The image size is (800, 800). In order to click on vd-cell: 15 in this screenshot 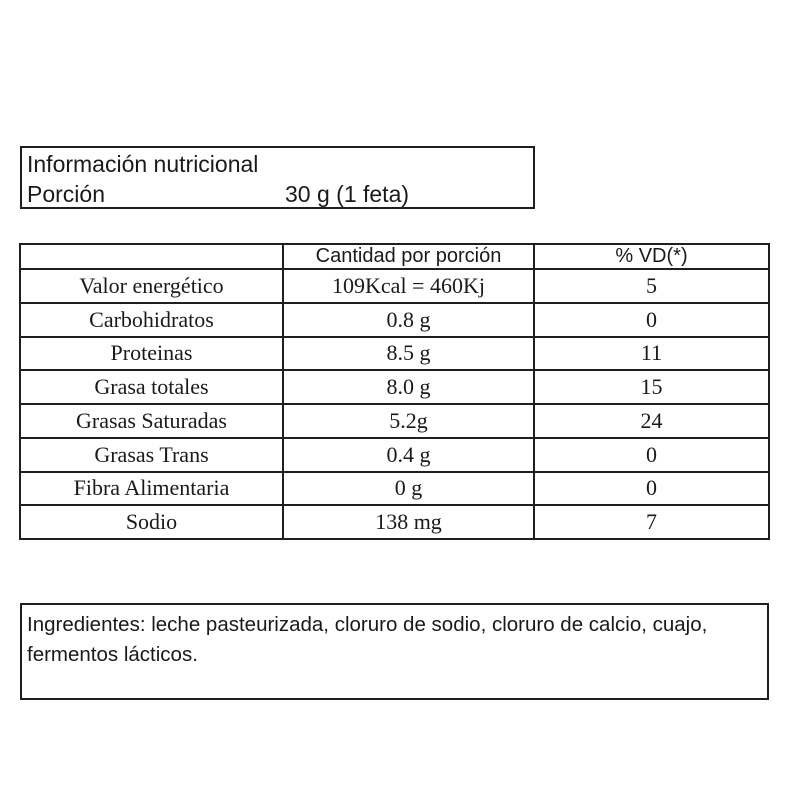, I will do `click(651, 387)`.